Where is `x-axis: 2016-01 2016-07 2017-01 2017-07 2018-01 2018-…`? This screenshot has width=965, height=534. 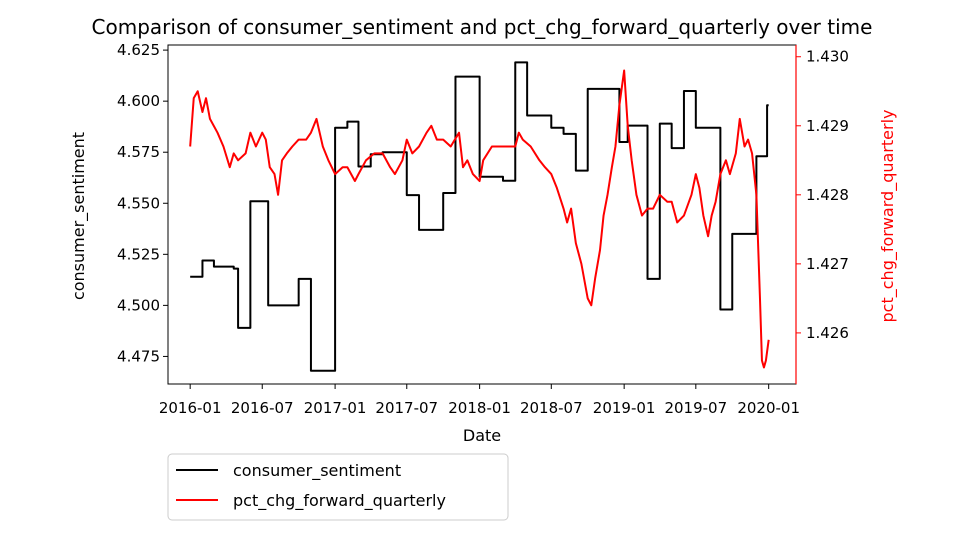 x-axis: 2016-01 2016-07 2017-01 2017-07 2018-01 2018-… is located at coordinates (479, 400).